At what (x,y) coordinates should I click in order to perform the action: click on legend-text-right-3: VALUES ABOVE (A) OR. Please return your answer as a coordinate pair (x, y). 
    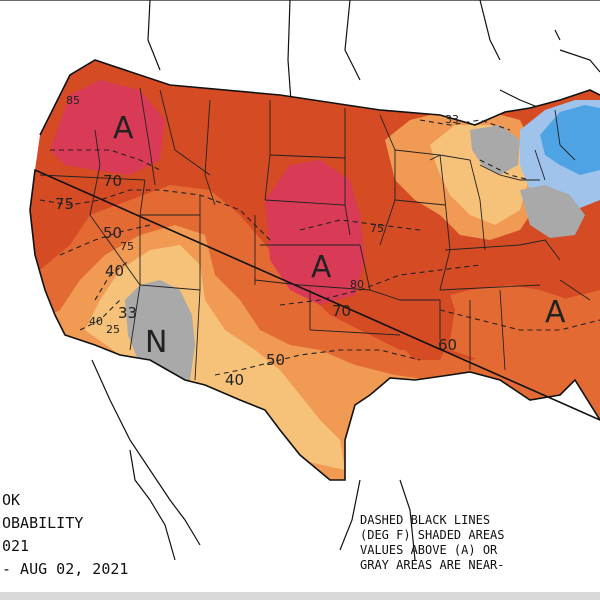
    Looking at the image, I should click on (429, 550).